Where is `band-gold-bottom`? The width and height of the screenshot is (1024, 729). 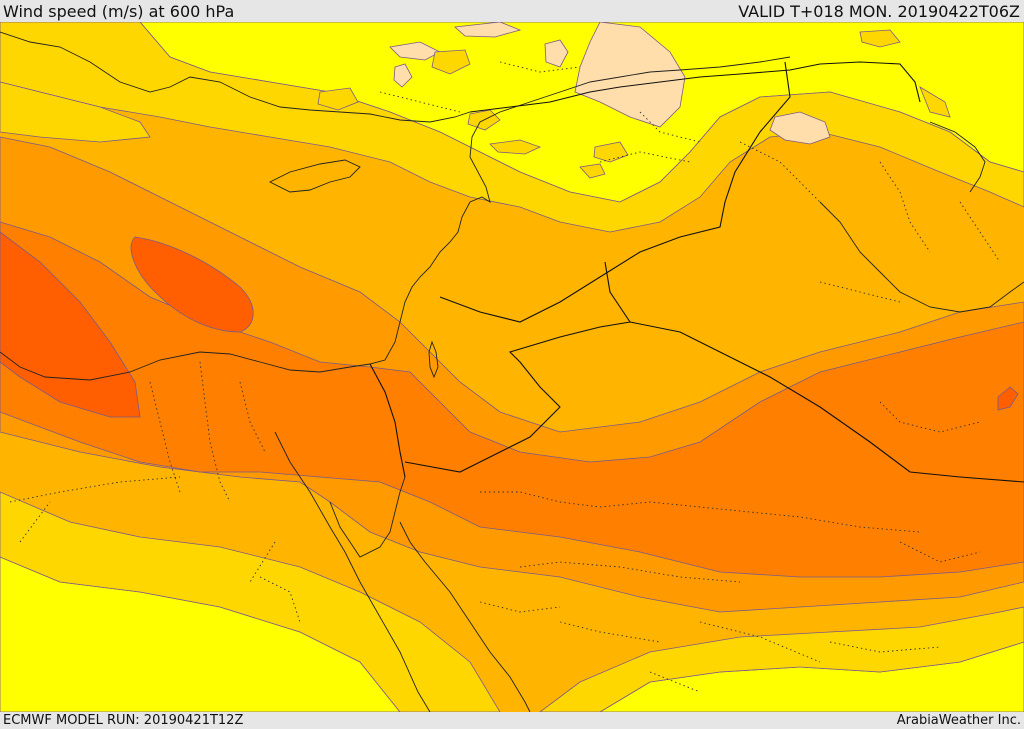 band-gold-bottom is located at coordinates (250, 601).